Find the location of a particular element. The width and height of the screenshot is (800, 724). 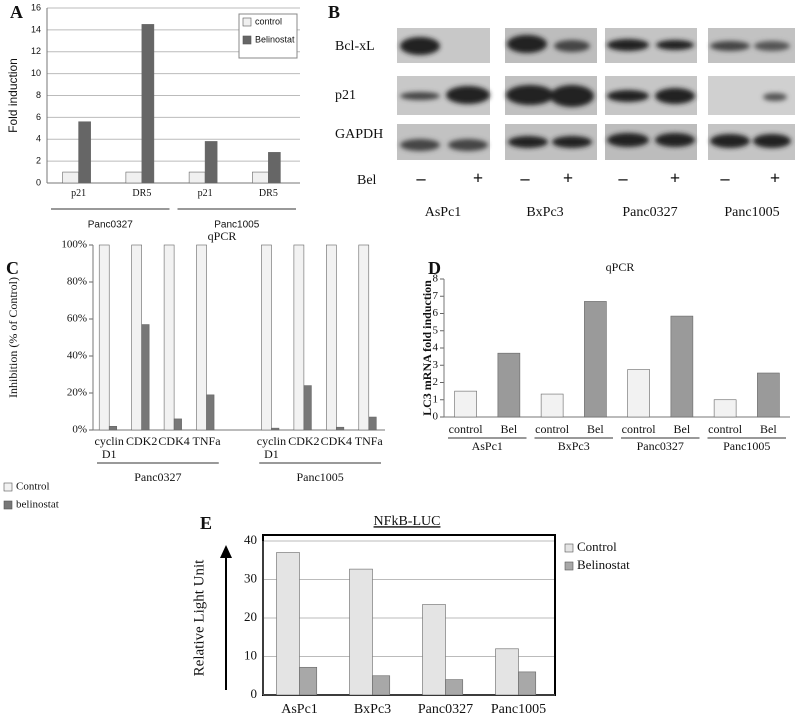

x-tick-label-box: CDK2 is located at coordinates (304, 441).